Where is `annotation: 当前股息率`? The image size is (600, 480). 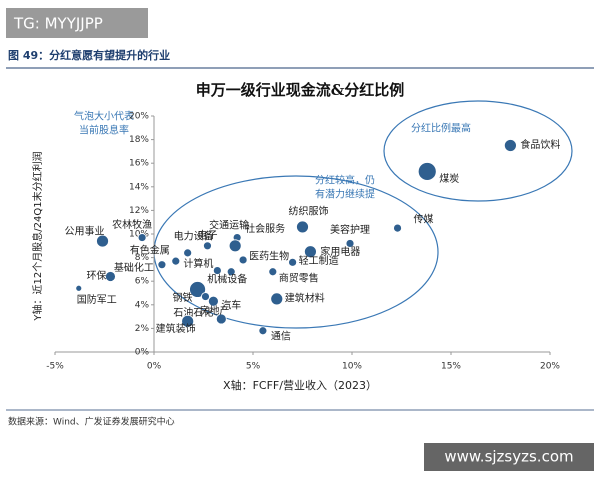
annotation: 当前股息率 is located at coordinates (104, 130).